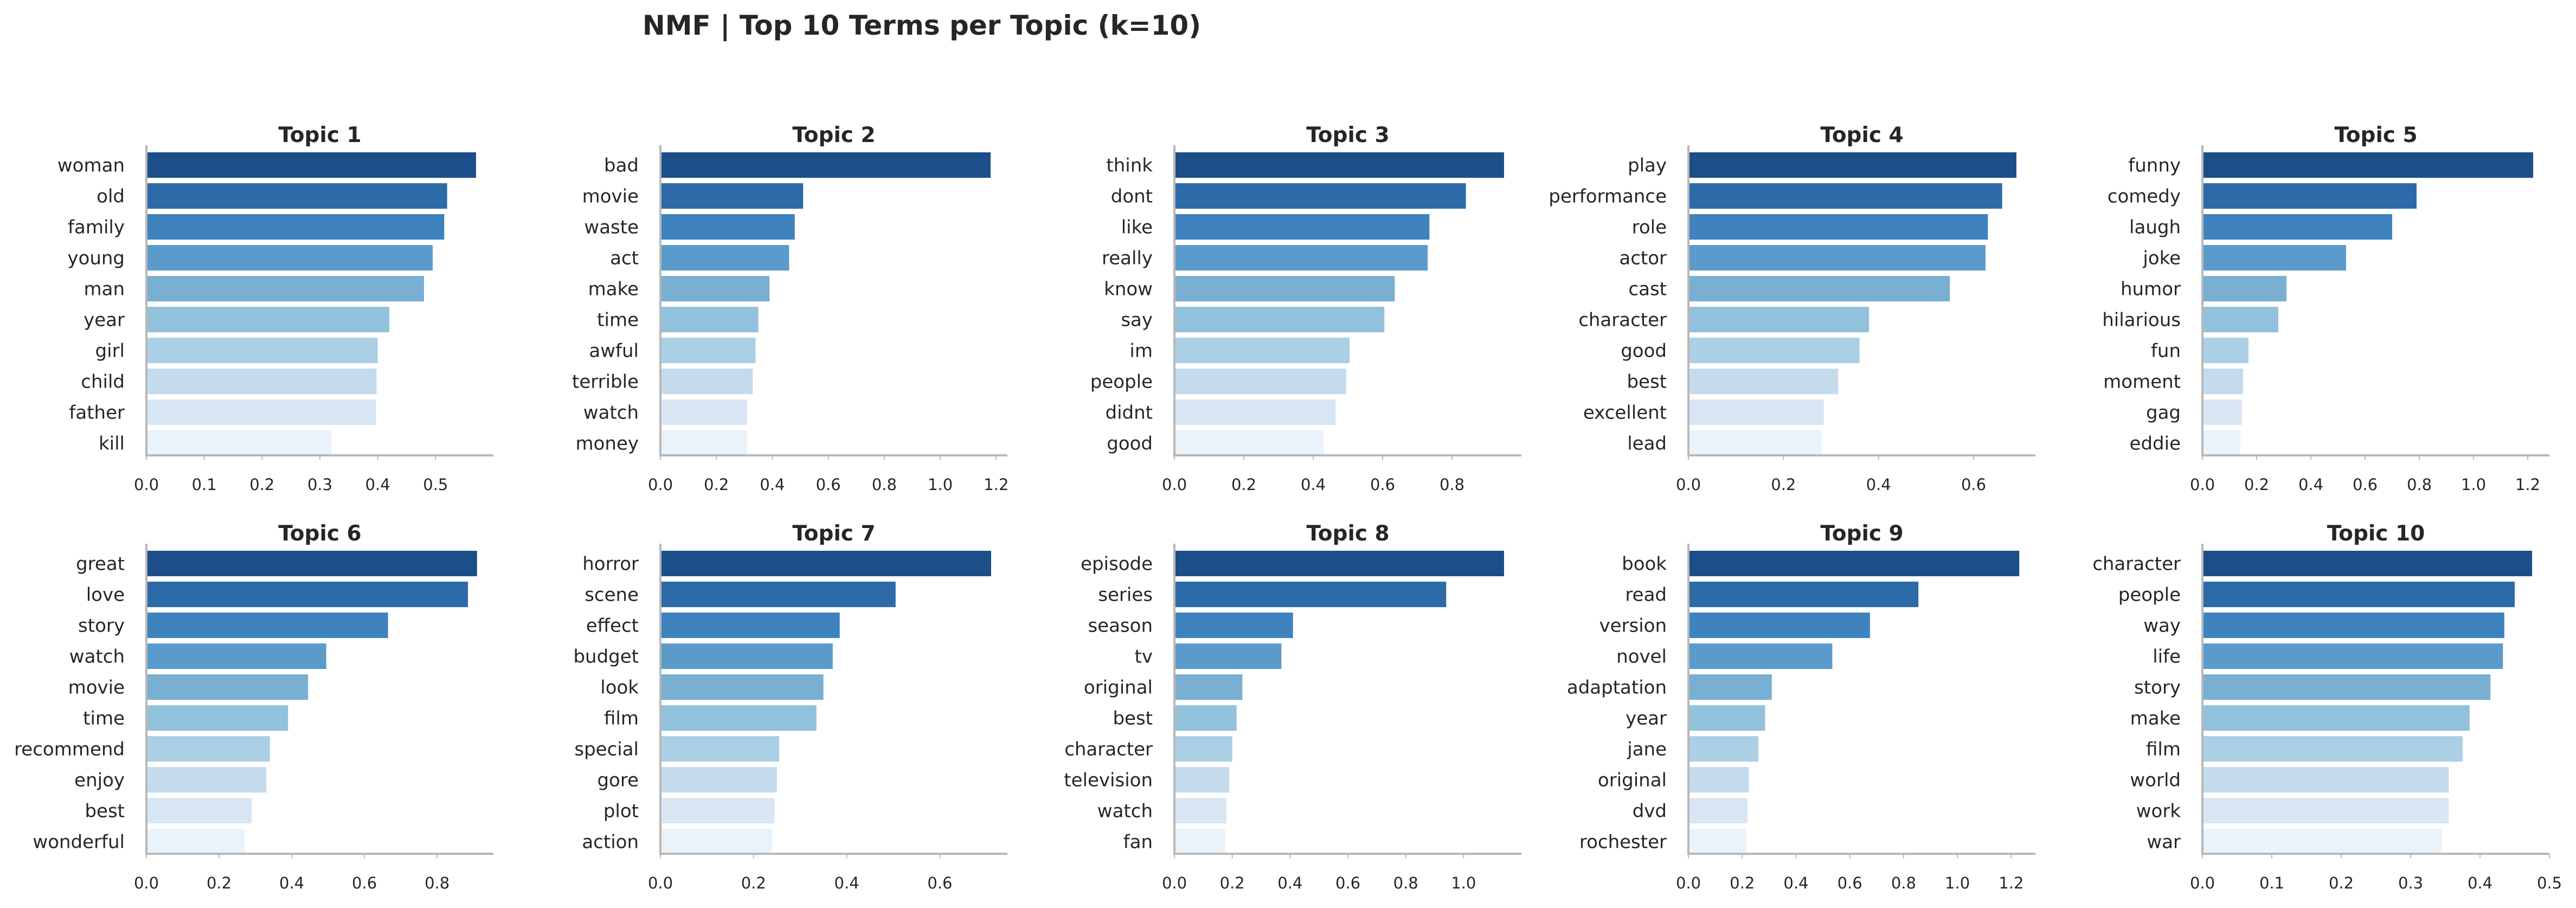  I want to click on panel-title: Topic 9, so click(1861, 533).